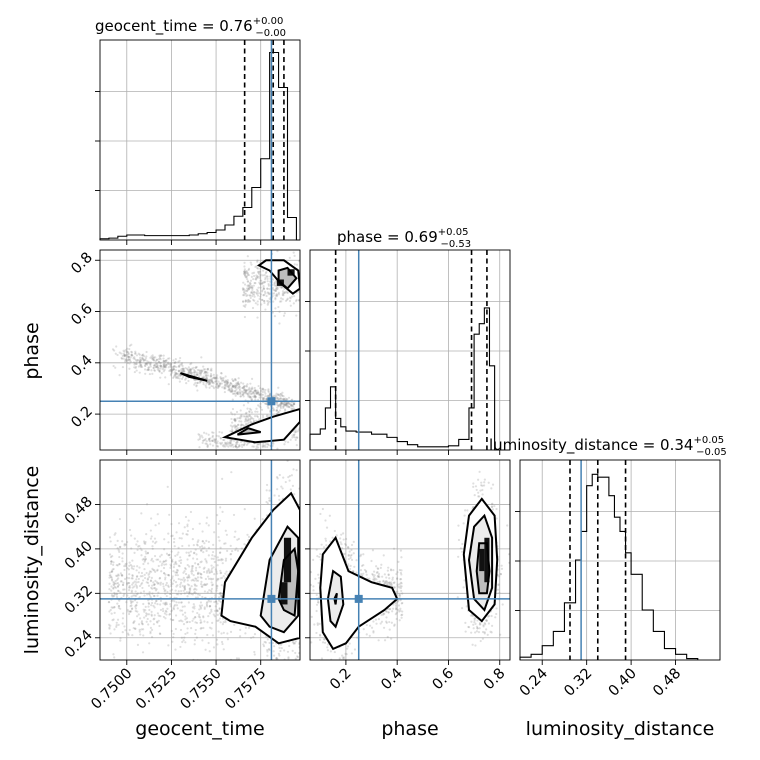  What do you see at coordinates (227, 382) in the screenshot?
I see `joint-geocent-time--phase-sample-426` at bounding box center [227, 382].